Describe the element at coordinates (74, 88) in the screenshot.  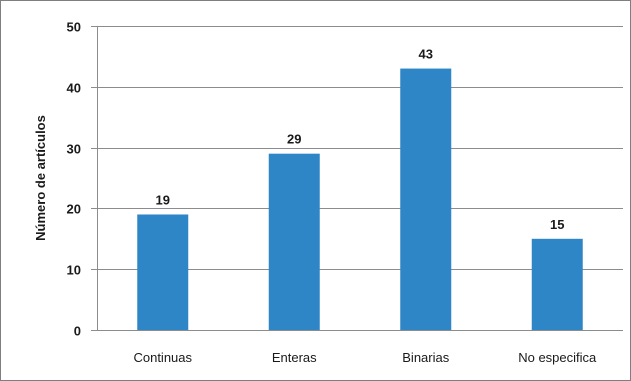
I see `y-tick-label-40: 40` at that location.